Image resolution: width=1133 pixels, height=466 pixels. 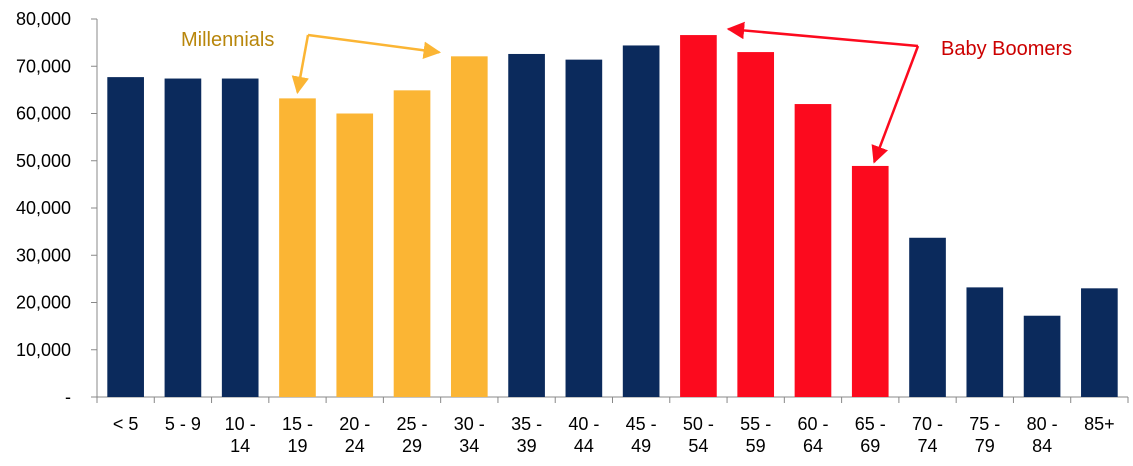 I want to click on x-tick-label: 70 -74, so click(x=927, y=435).